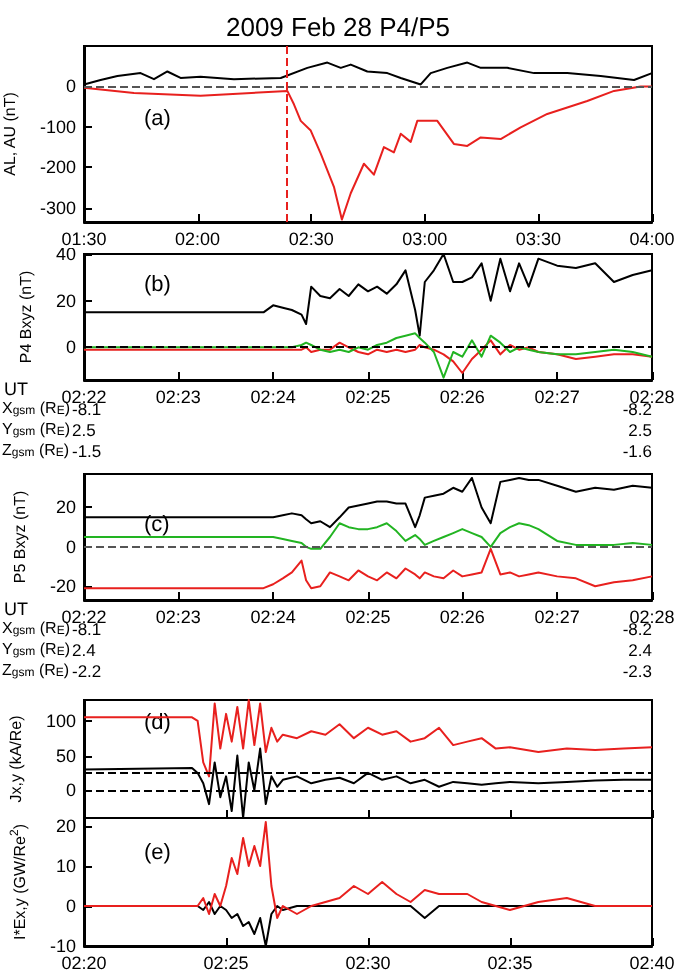 The width and height of the screenshot is (676, 974). Describe the element at coordinates (198, 239) in the screenshot. I see `x-tick-label: 02:00` at that location.